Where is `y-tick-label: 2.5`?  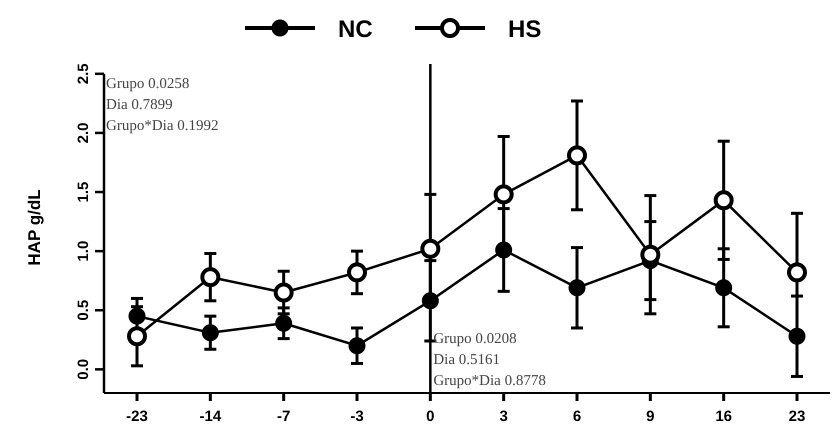 y-tick-label: 2.5 is located at coordinates (83, 73).